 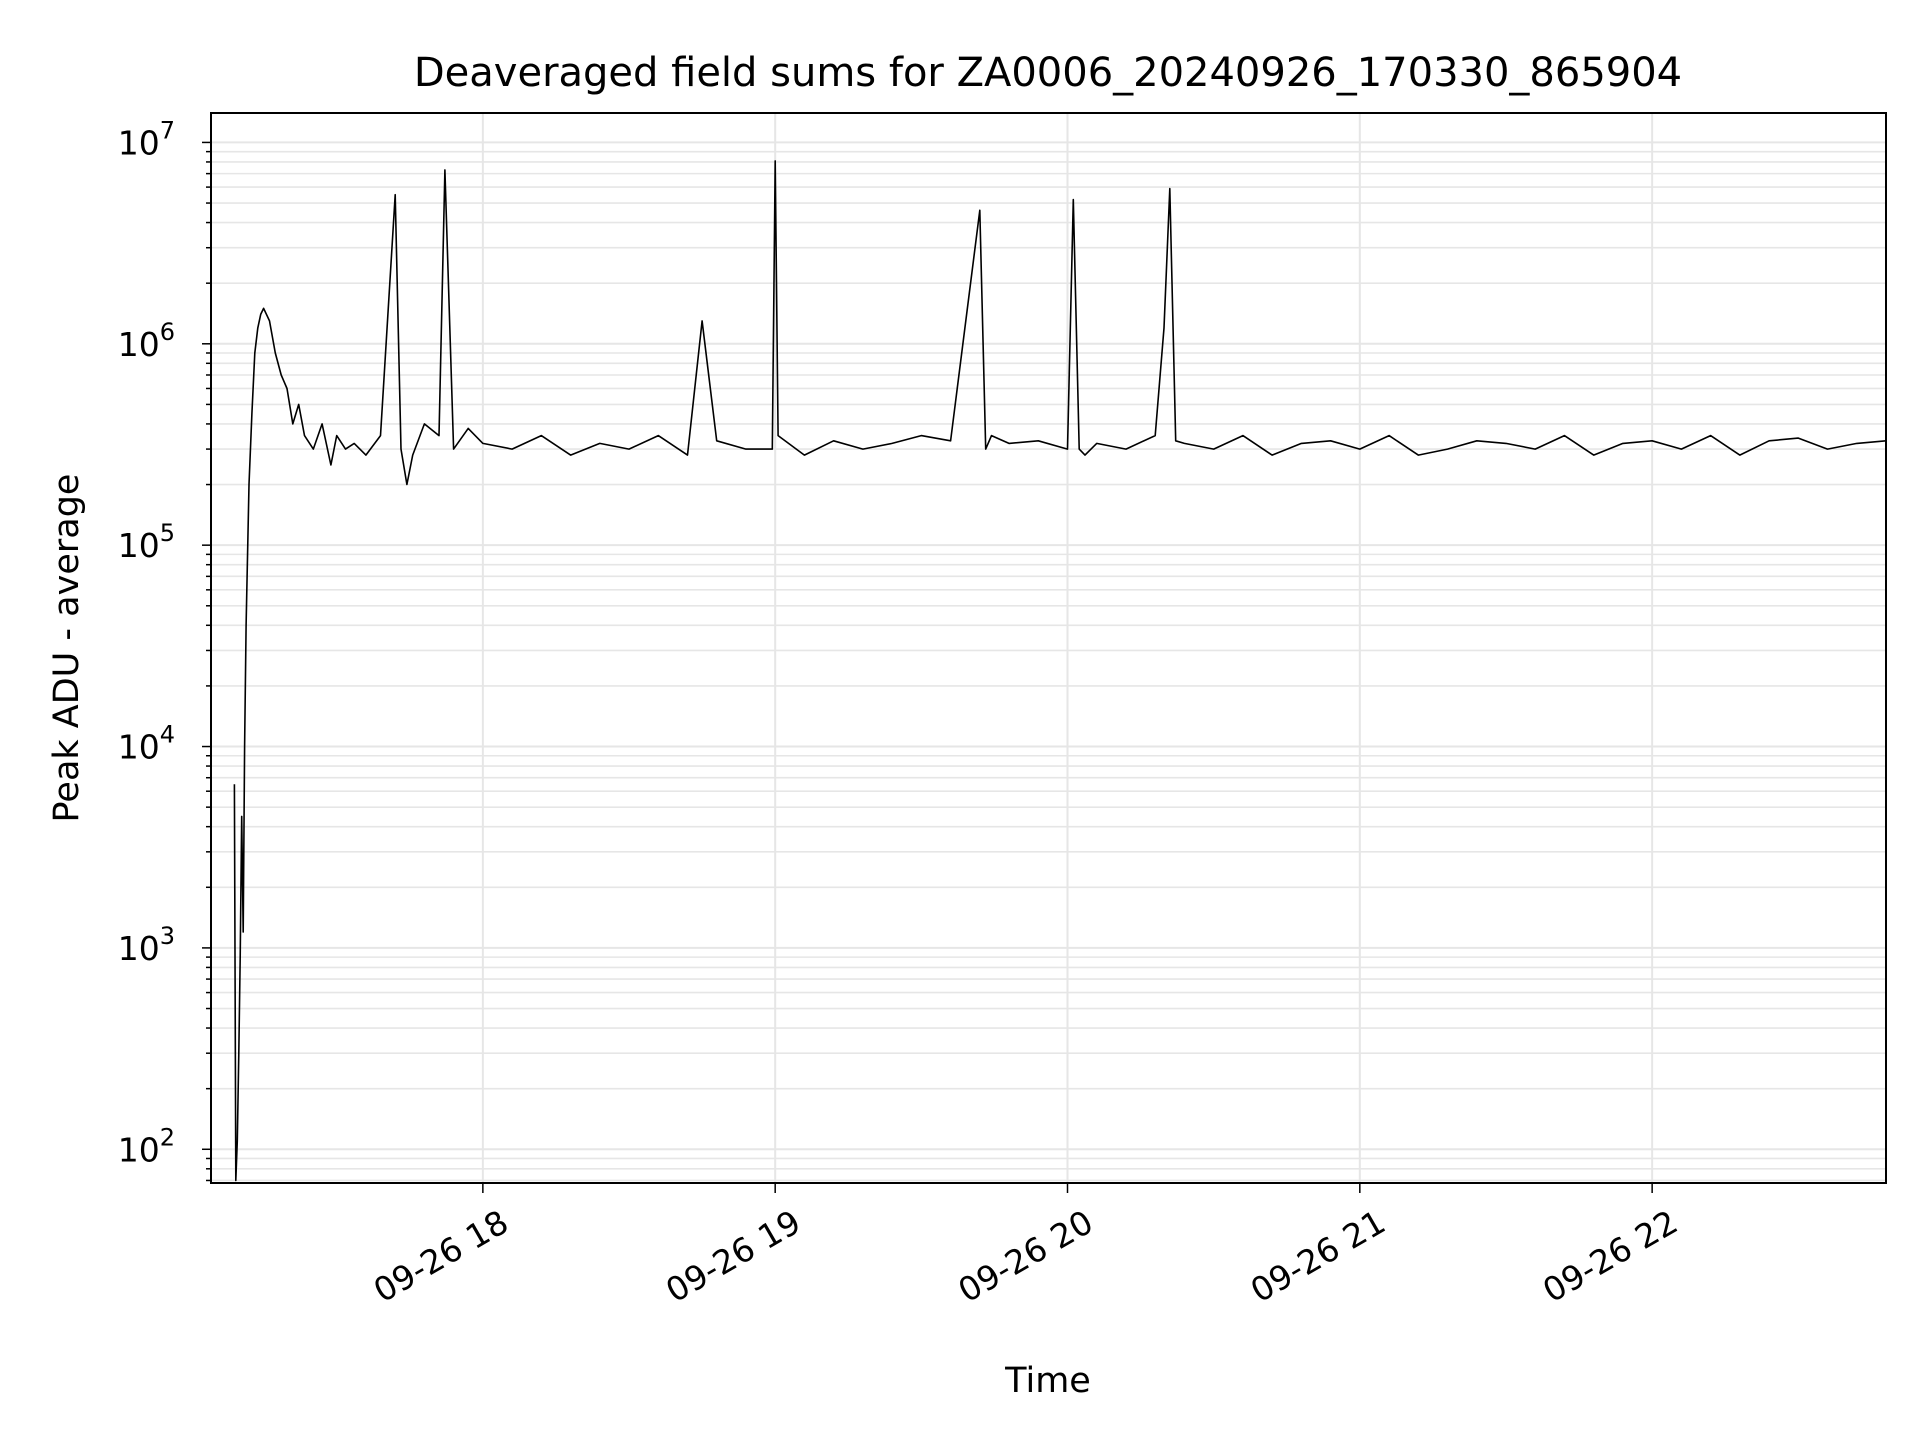 I want to click on y-tick-exponent: 6, so click(x=167, y=332).